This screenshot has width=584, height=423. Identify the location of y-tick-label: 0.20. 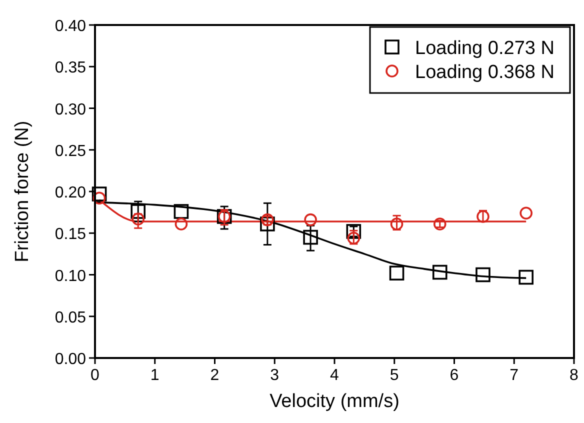
(70, 193).